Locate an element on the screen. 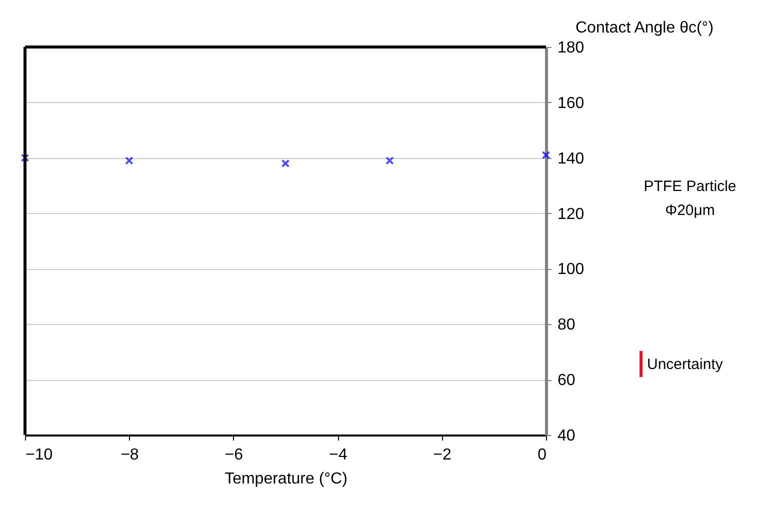 This screenshot has height=511, width=761. y-tick-label: 140 is located at coordinates (571, 159).